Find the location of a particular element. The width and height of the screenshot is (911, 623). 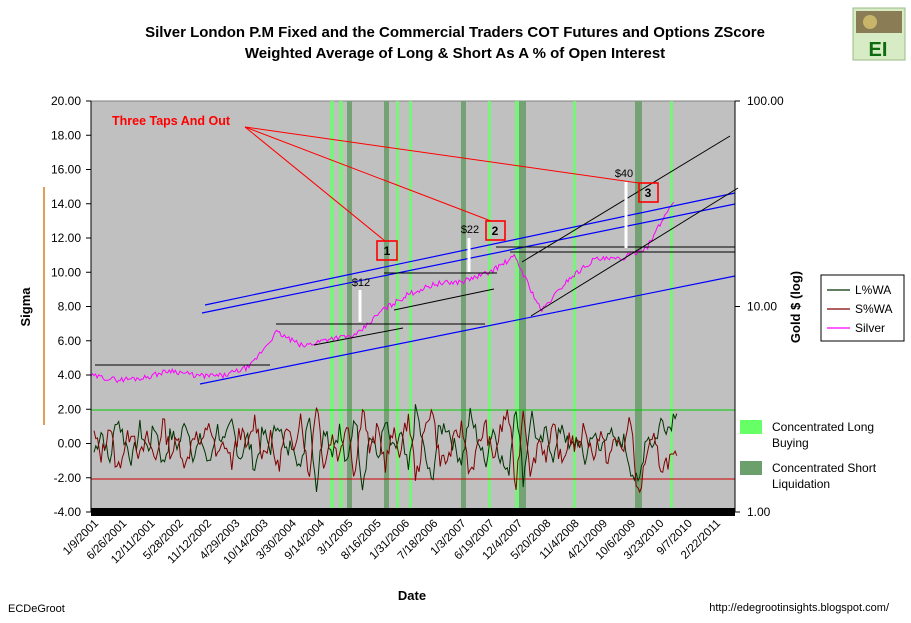

legend-series: L%WA S%WA Silver is located at coordinates (862, 308).